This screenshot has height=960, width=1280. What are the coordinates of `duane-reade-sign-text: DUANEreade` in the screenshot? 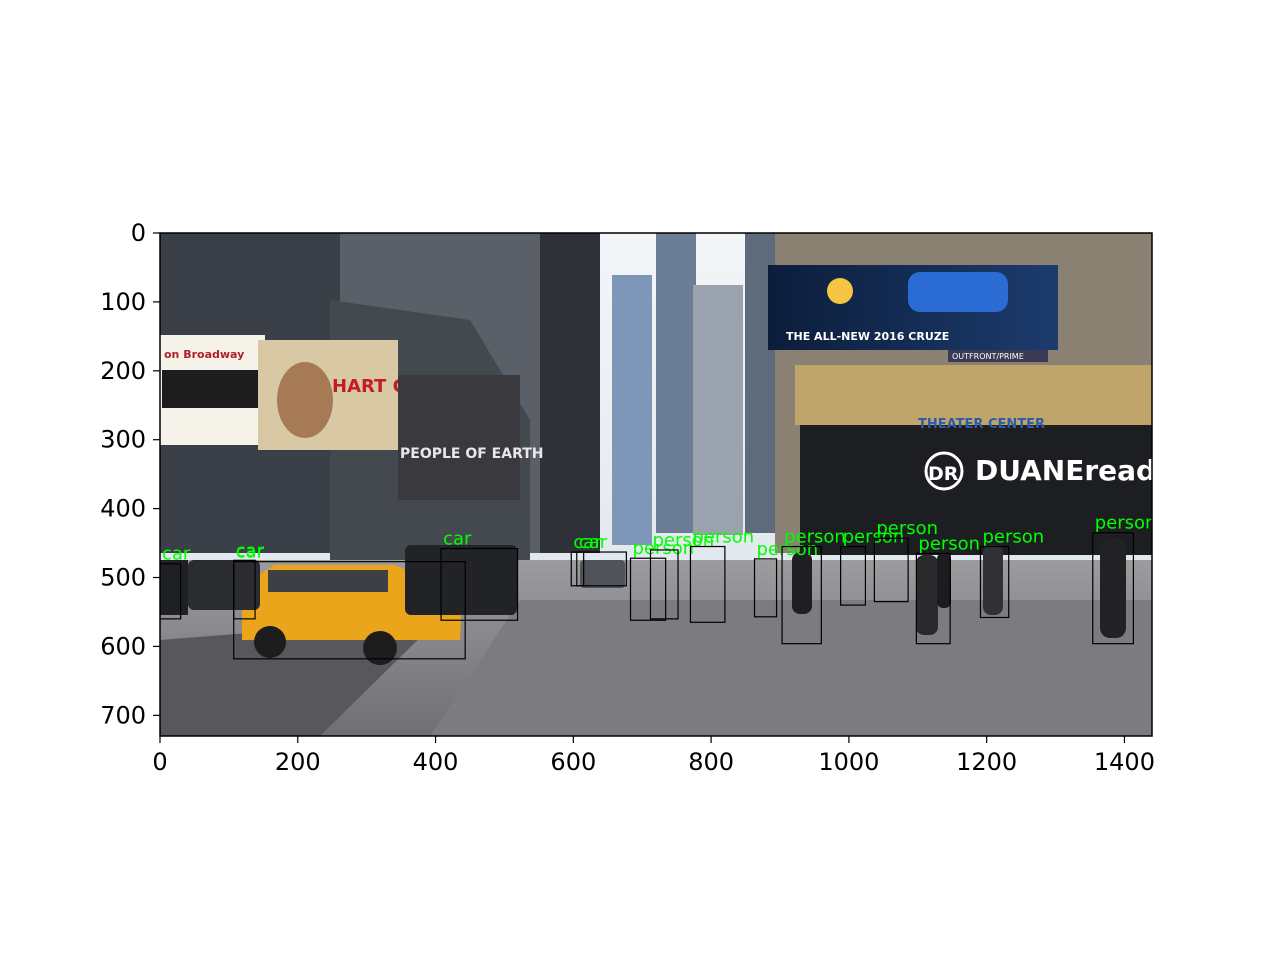 It's located at (1075, 470).